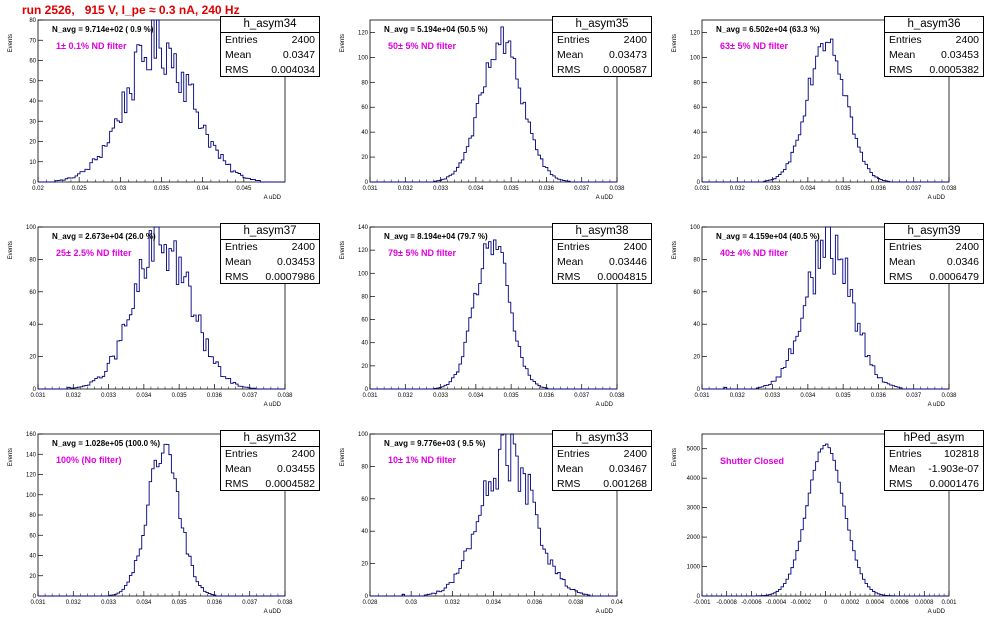 Image resolution: width=996 pixels, height=622 pixels. I want to click on y-tick-label: 3000, so click(694, 509).